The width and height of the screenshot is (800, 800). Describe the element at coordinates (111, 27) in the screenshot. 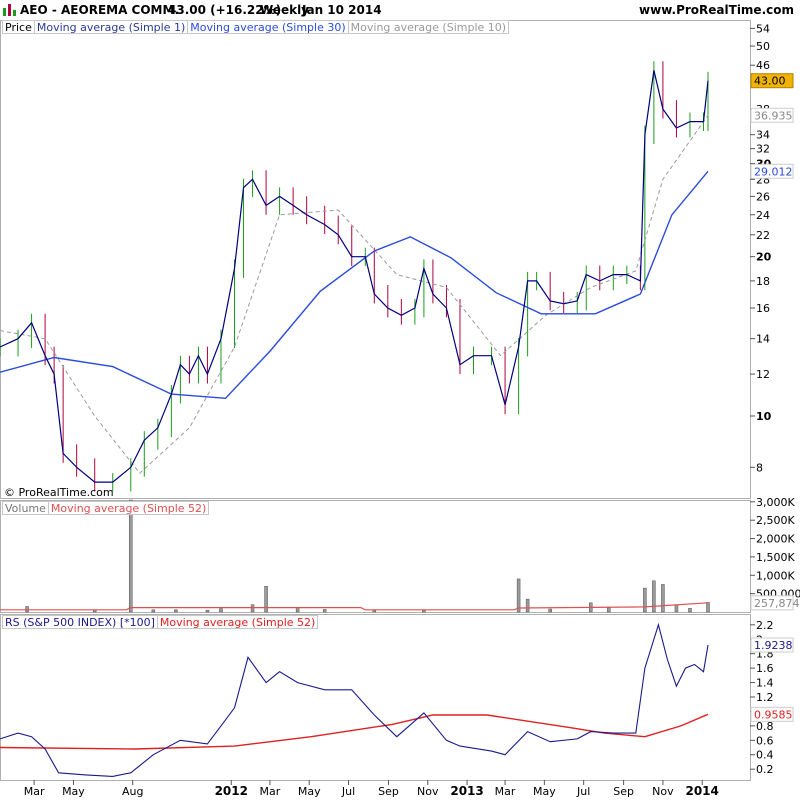

I see `legend-ma1: Moving average (Simple 1)` at that location.